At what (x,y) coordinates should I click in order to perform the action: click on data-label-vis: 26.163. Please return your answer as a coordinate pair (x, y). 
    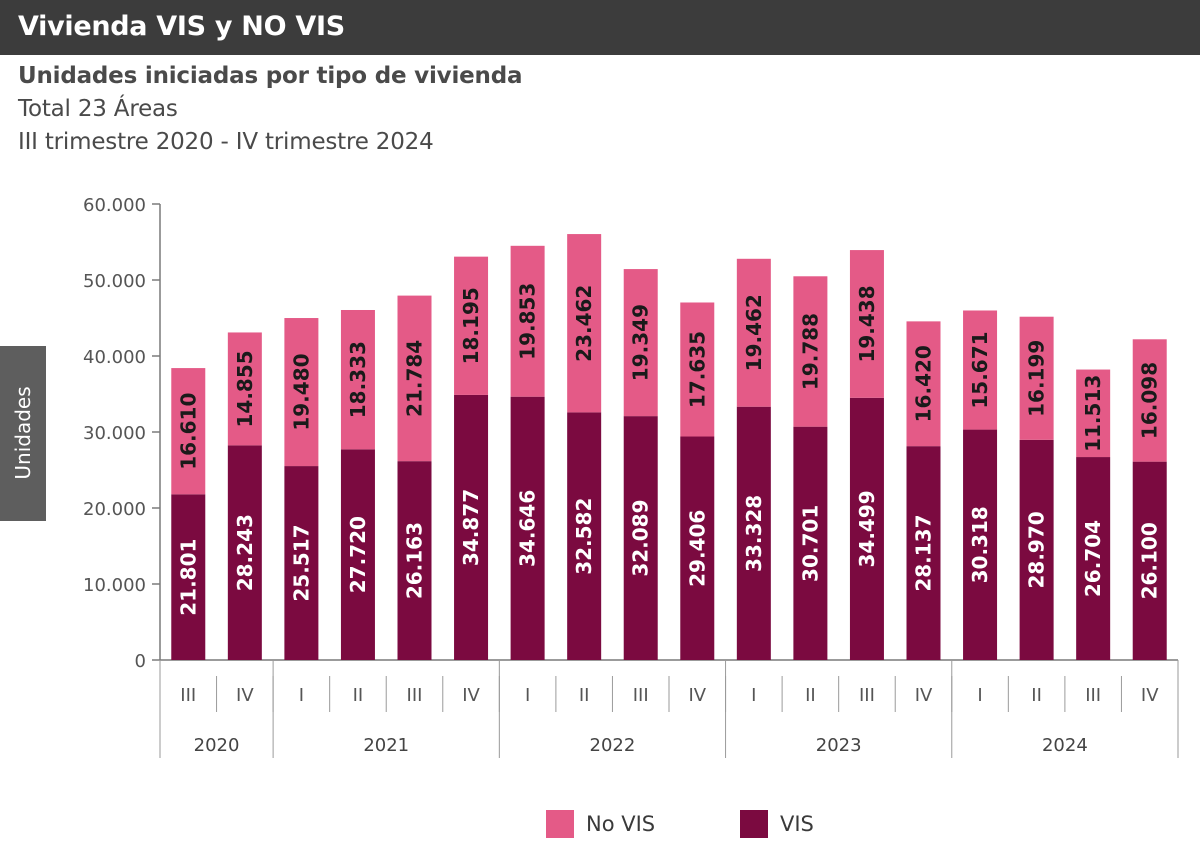
    Looking at the image, I should click on (415, 560).